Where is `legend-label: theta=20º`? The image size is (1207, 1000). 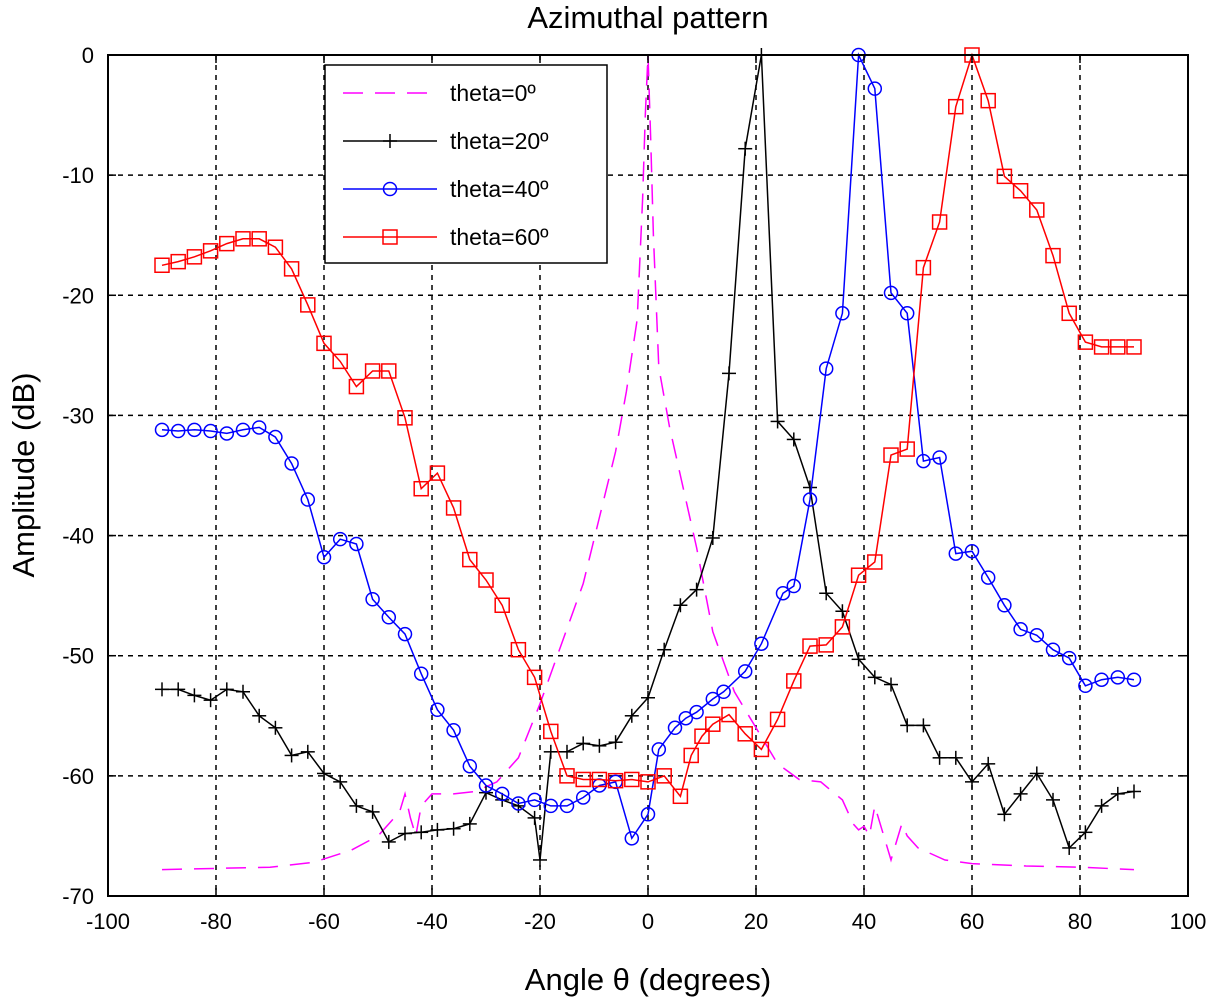 legend-label: theta=20º is located at coordinates (499, 141).